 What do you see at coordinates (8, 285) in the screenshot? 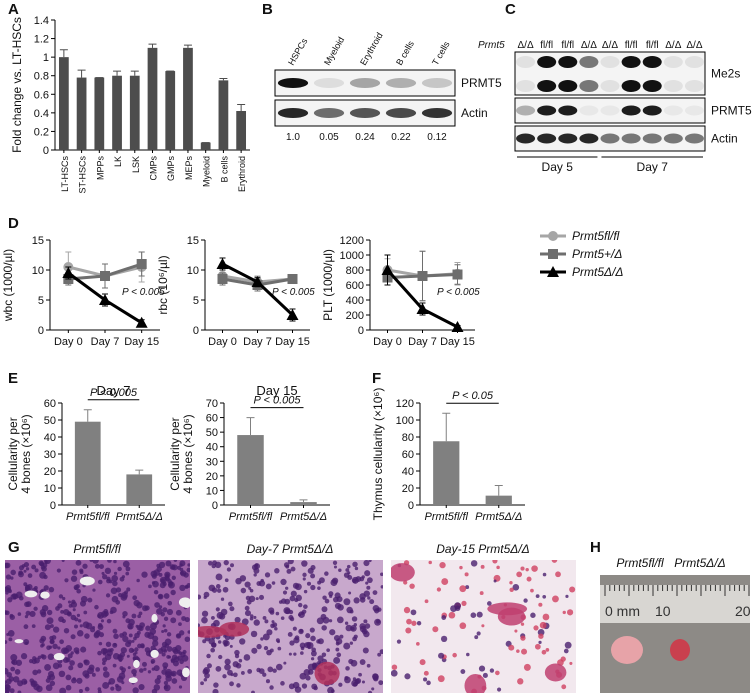
I see `y-axis-label: wbc (1000/µl)` at bounding box center [8, 285].